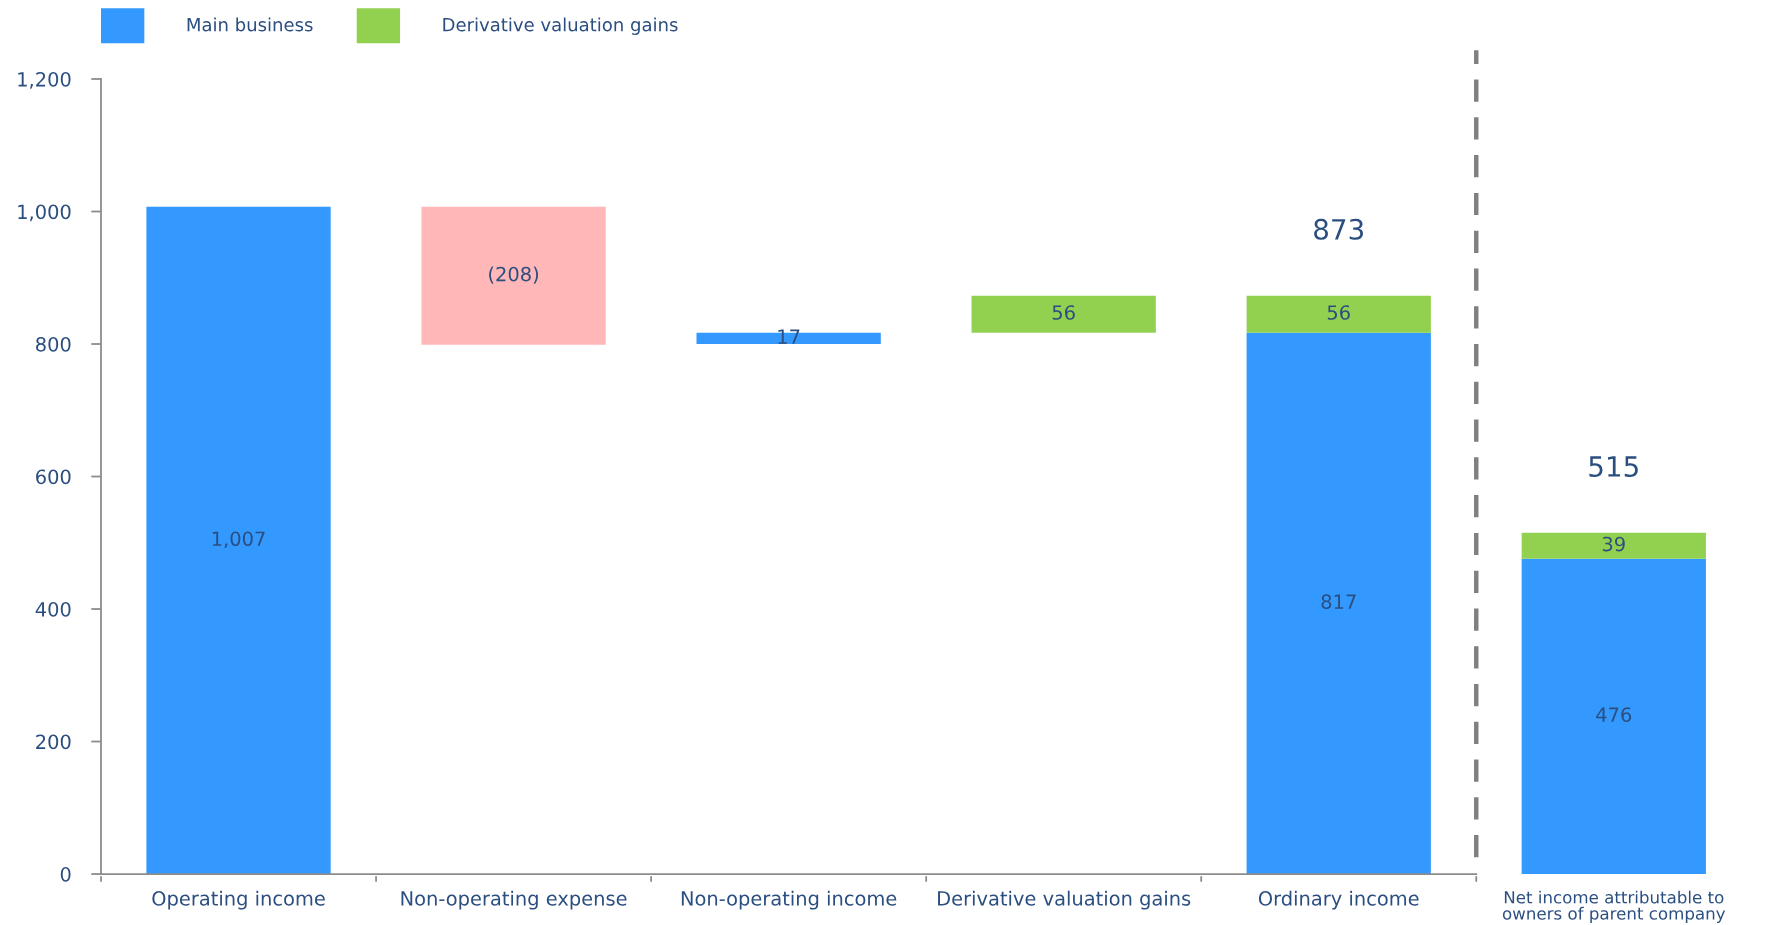 The height and width of the screenshot is (925, 1769). Describe the element at coordinates (53, 742) in the screenshot. I see `y-tick-label: 200` at that location.